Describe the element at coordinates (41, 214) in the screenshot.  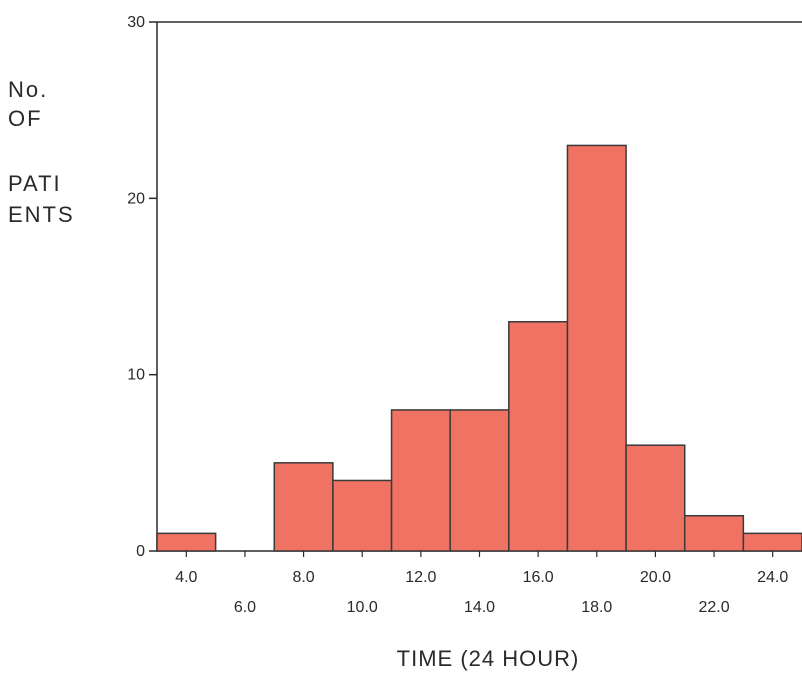
I see `y-axis-title-line: ENTS` at that location.